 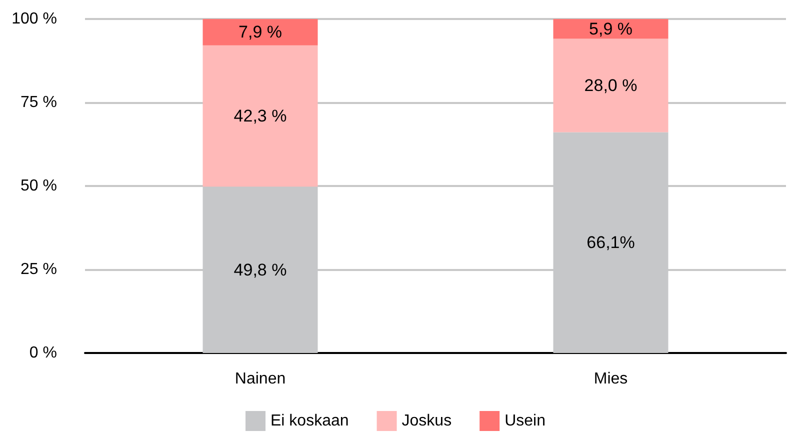 I want to click on data-label: 28,0 %, so click(x=611, y=85).